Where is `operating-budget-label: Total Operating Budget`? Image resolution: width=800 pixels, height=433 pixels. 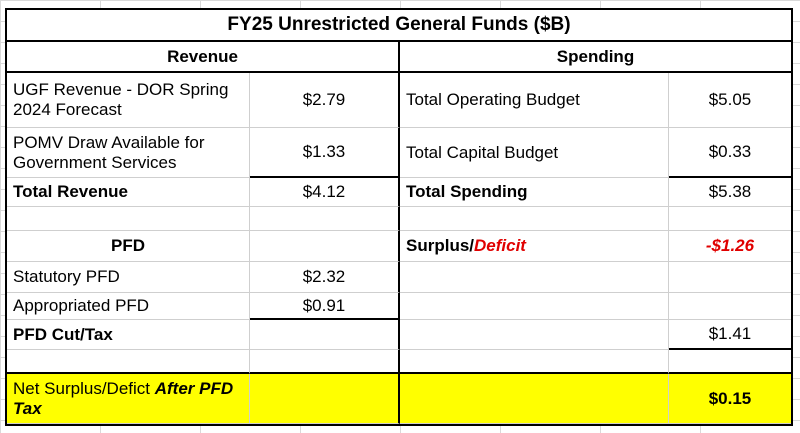 operating-budget-label: Total Operating Budget is located at coordinates (534, 100).